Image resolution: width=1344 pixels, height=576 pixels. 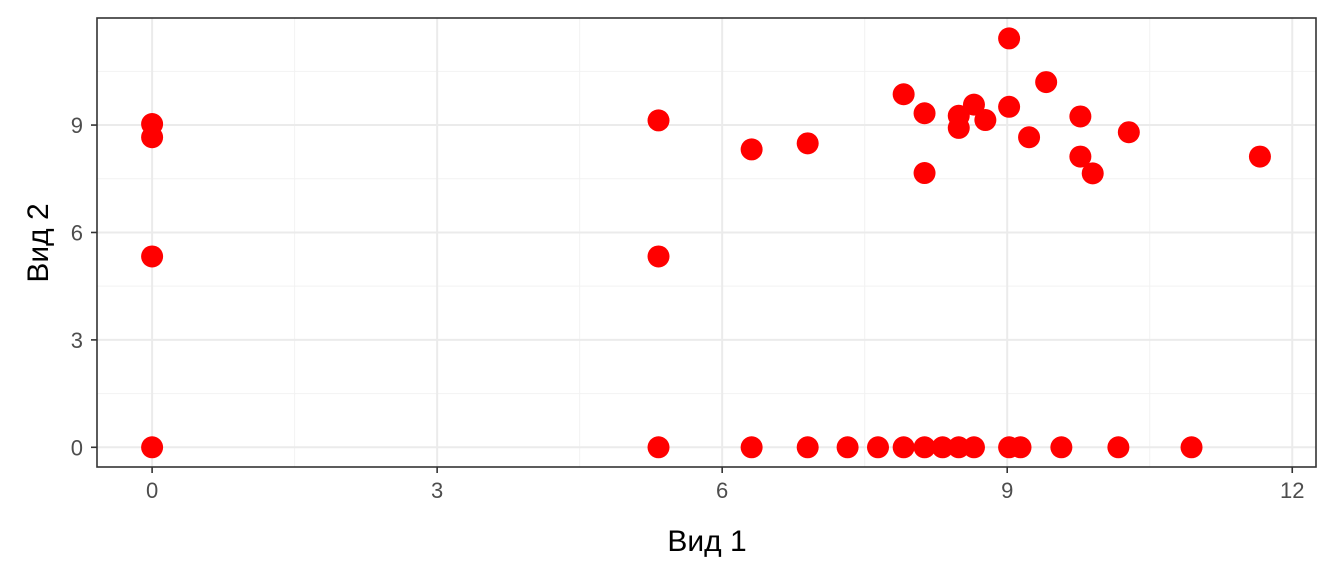 What do you see at coordinates (437, 490) in the screenshot?
I see `x-tick-label: 3` at bounding box center [437, 490].